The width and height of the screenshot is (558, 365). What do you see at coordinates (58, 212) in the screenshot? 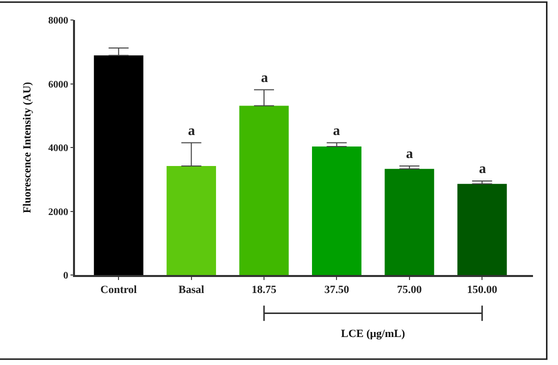
I see `y-tick-label: 2000` at bounding box center [58, 212].